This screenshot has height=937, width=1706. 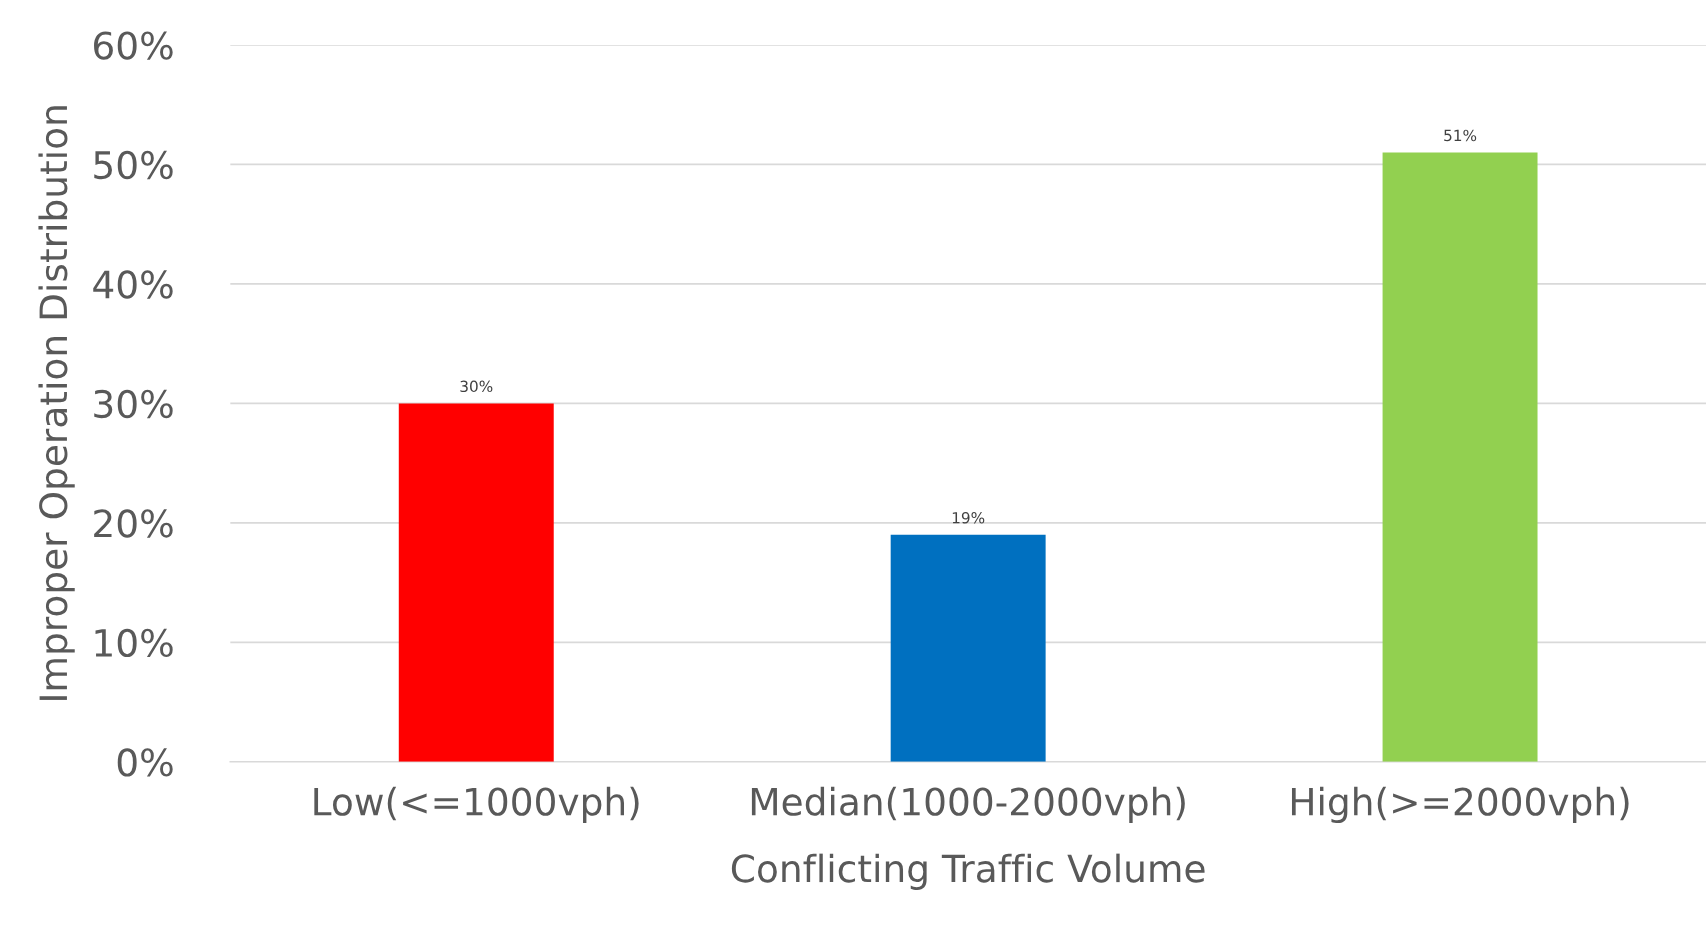 What do you see at coordinates (56, 403) in the screenshot?
I see `y-axis-title: Improper Operation Distribution` at bounding box center [56, 403].